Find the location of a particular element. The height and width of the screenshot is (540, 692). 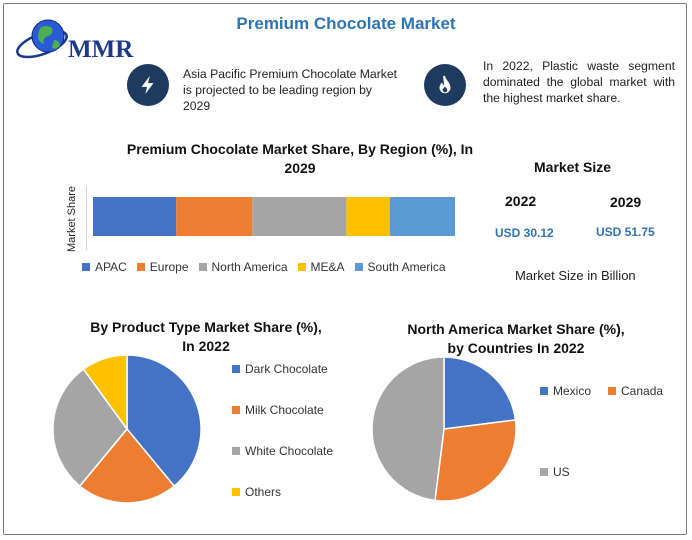

insight-left-line1: Asia Pacific Premium Chocolate Market is located at coordinates (290, 74).